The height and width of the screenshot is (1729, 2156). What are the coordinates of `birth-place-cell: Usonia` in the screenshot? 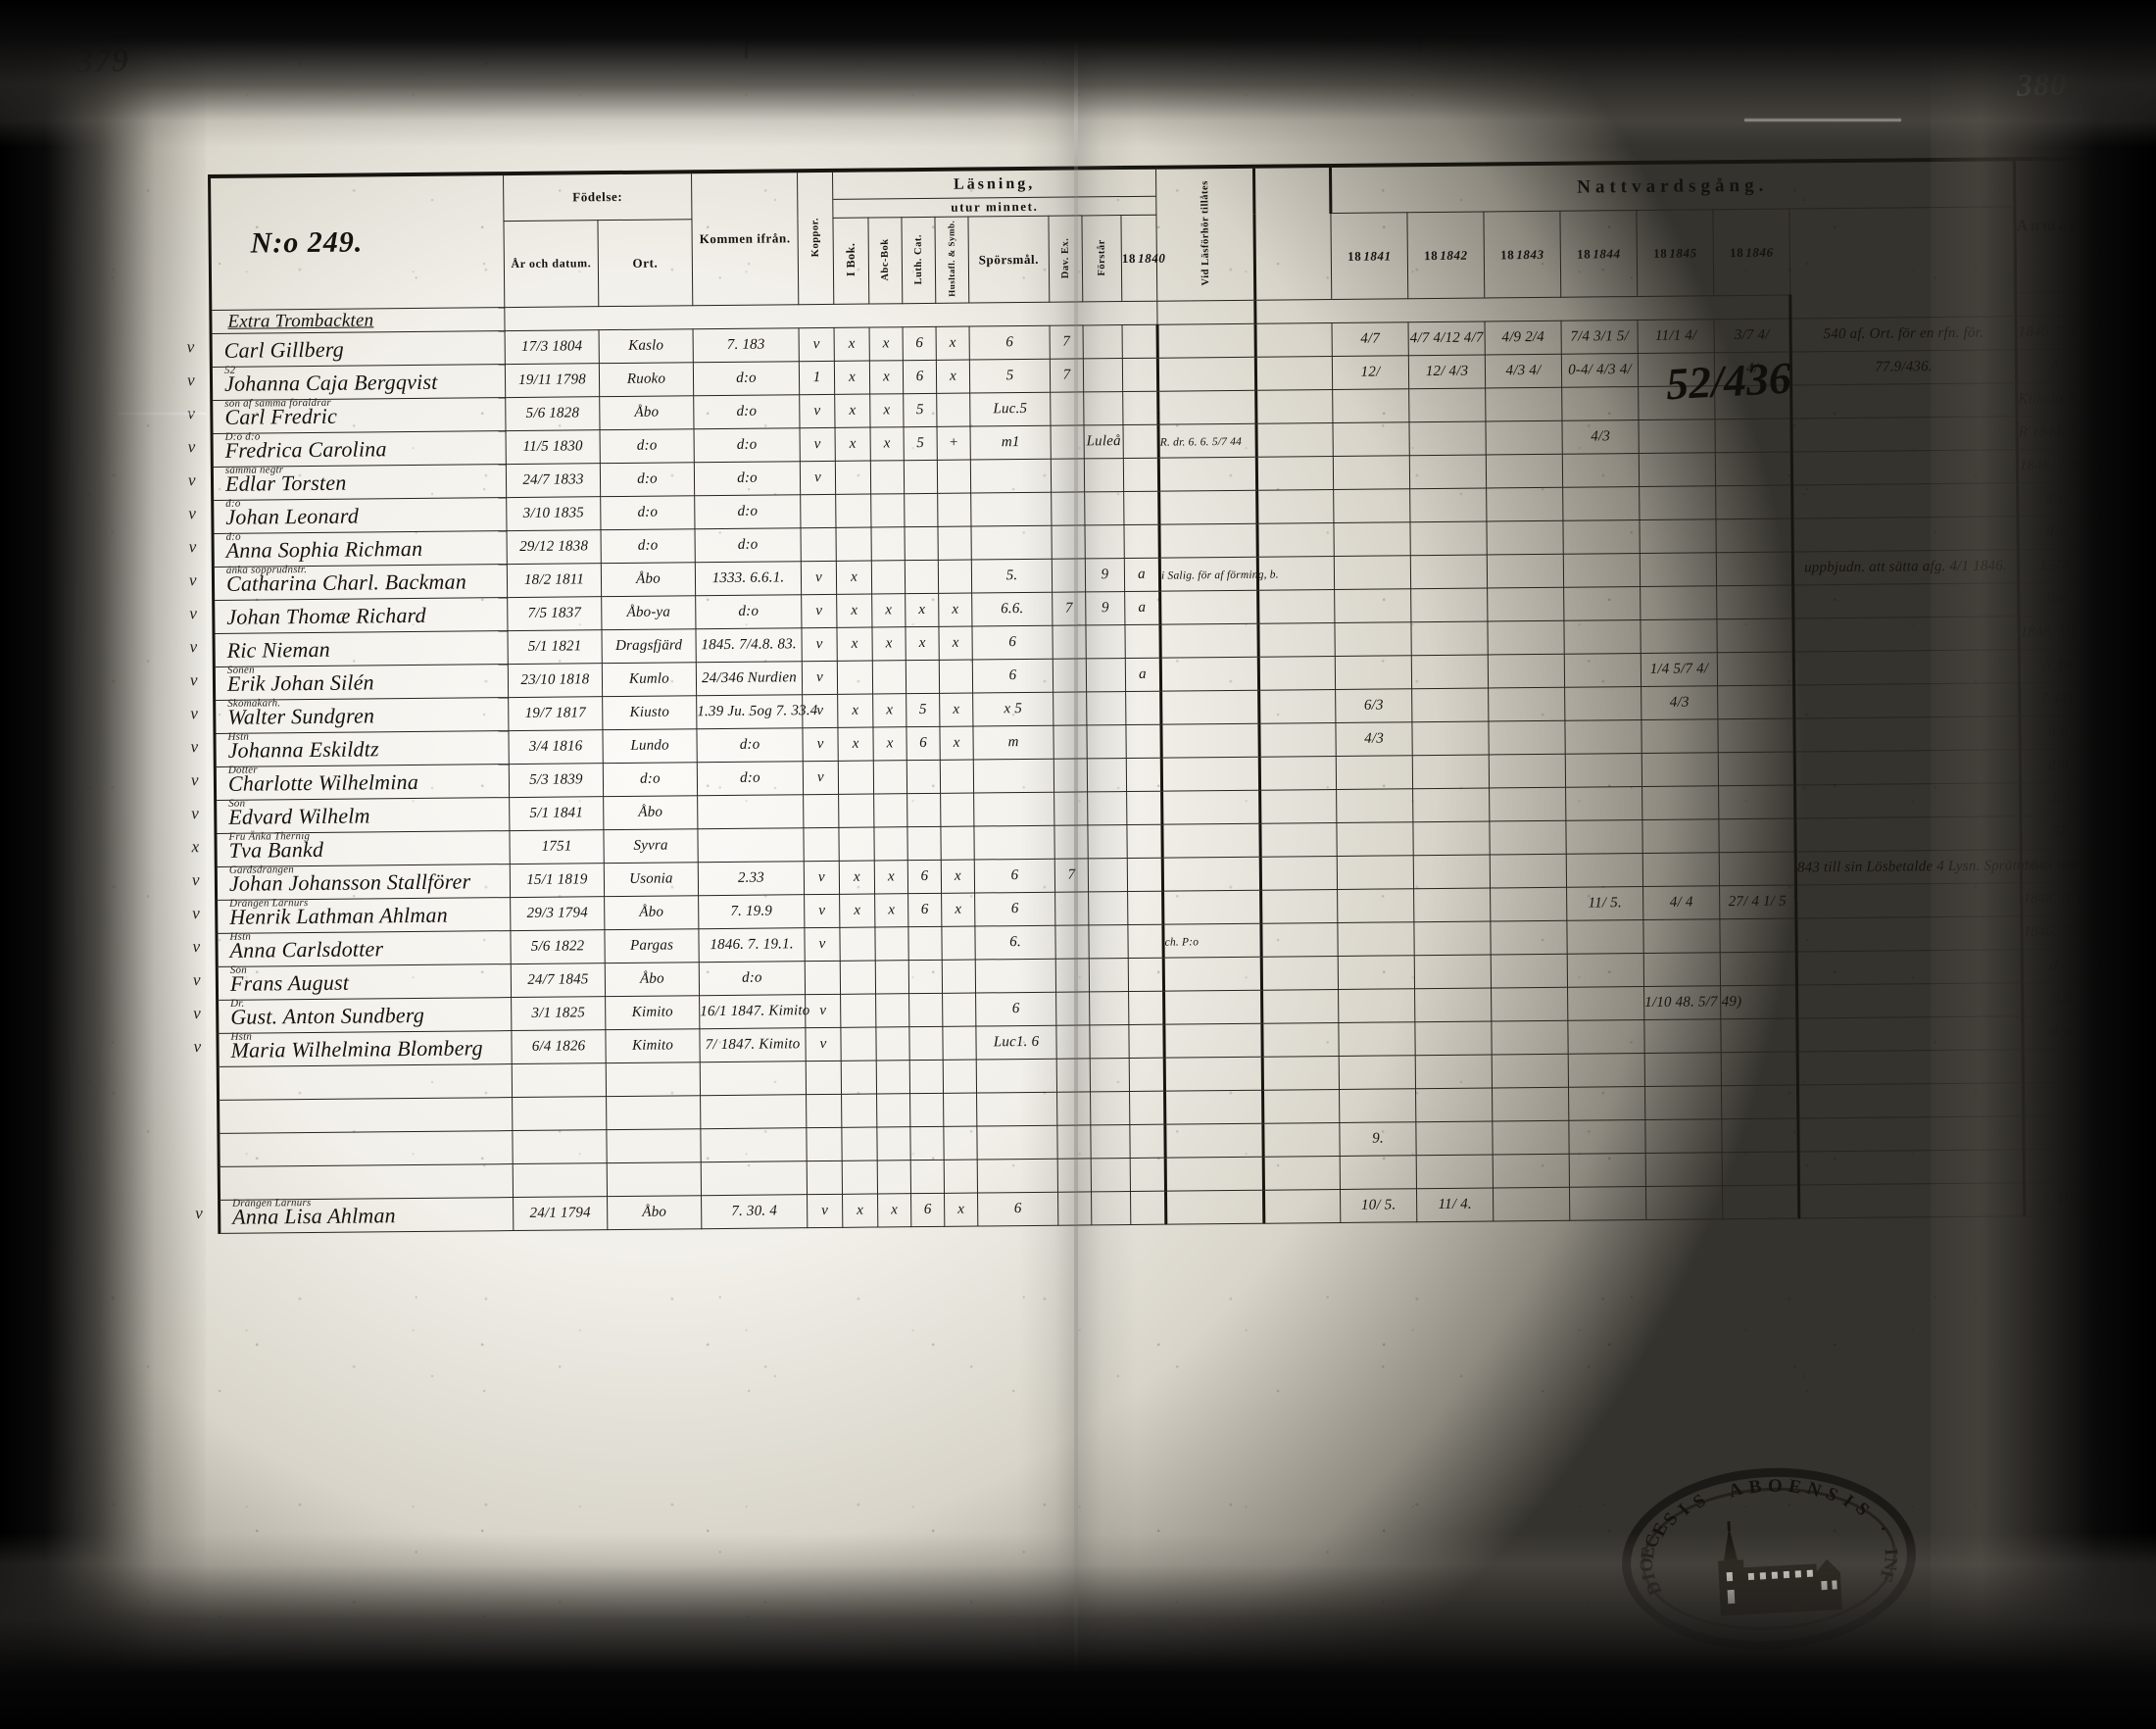 It's located at (651, 879).